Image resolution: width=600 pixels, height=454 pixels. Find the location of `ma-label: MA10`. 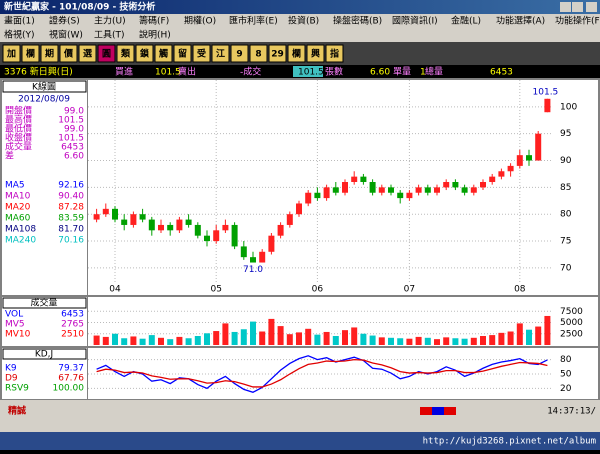

ma-label: MA10 is located at coordinates (18, 197).